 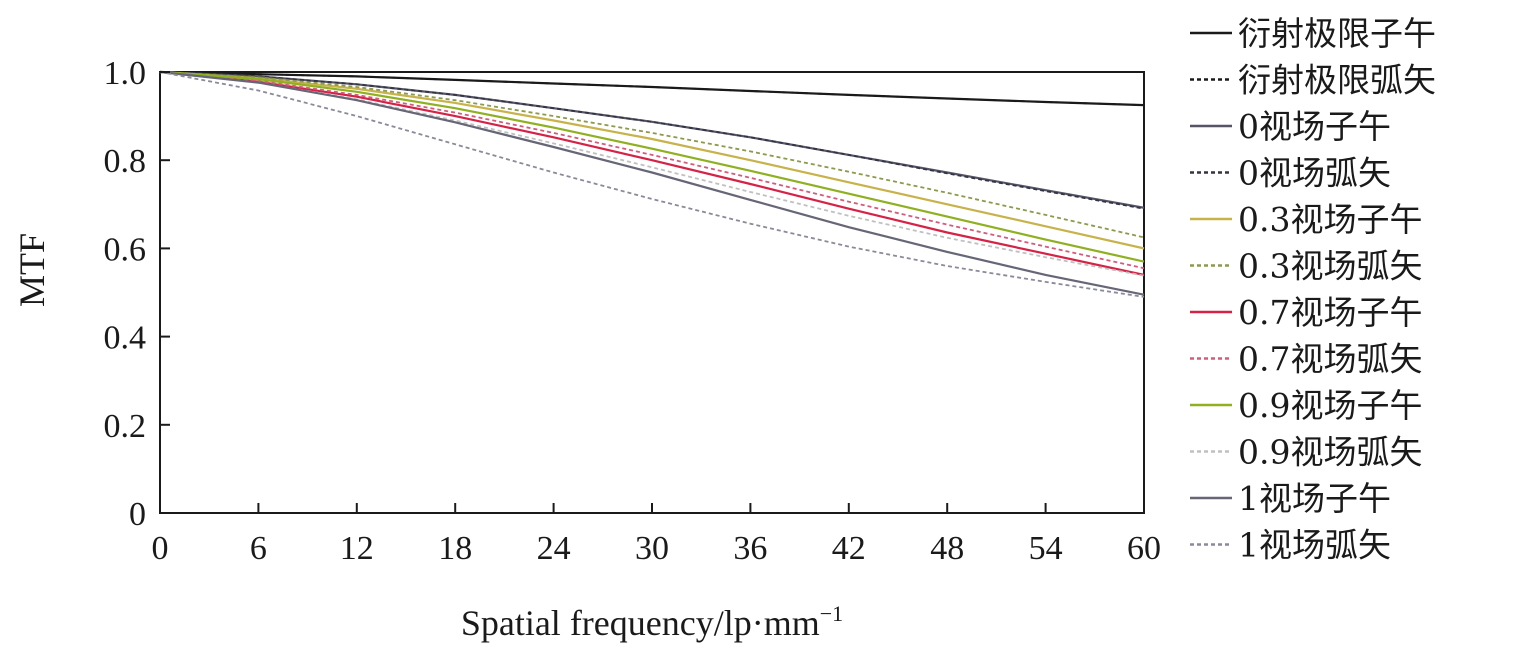 What do you see at coordinates (125, 73) in the screenshot?
I see `y-tick-label: 1.0` at bounding box center [125, 73].